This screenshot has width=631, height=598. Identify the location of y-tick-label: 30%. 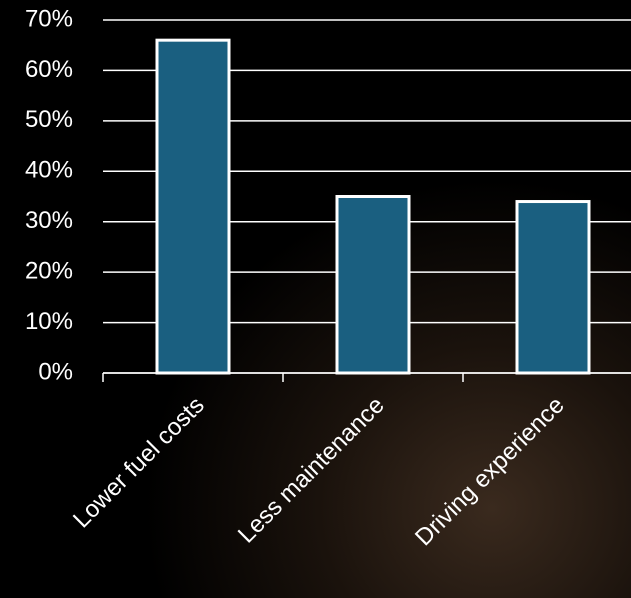
(49, 220).